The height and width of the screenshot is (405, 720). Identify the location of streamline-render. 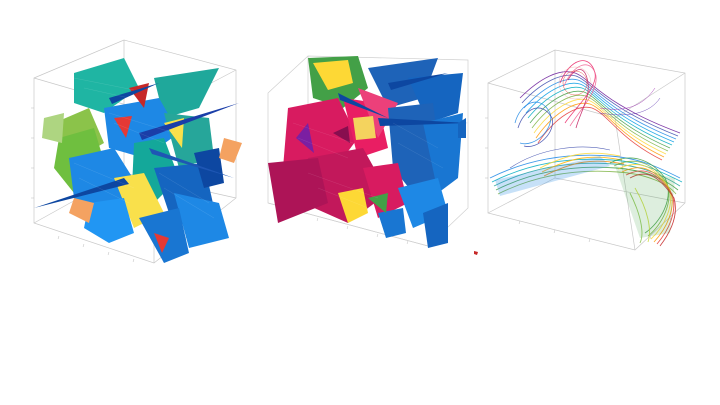
(585, 150).